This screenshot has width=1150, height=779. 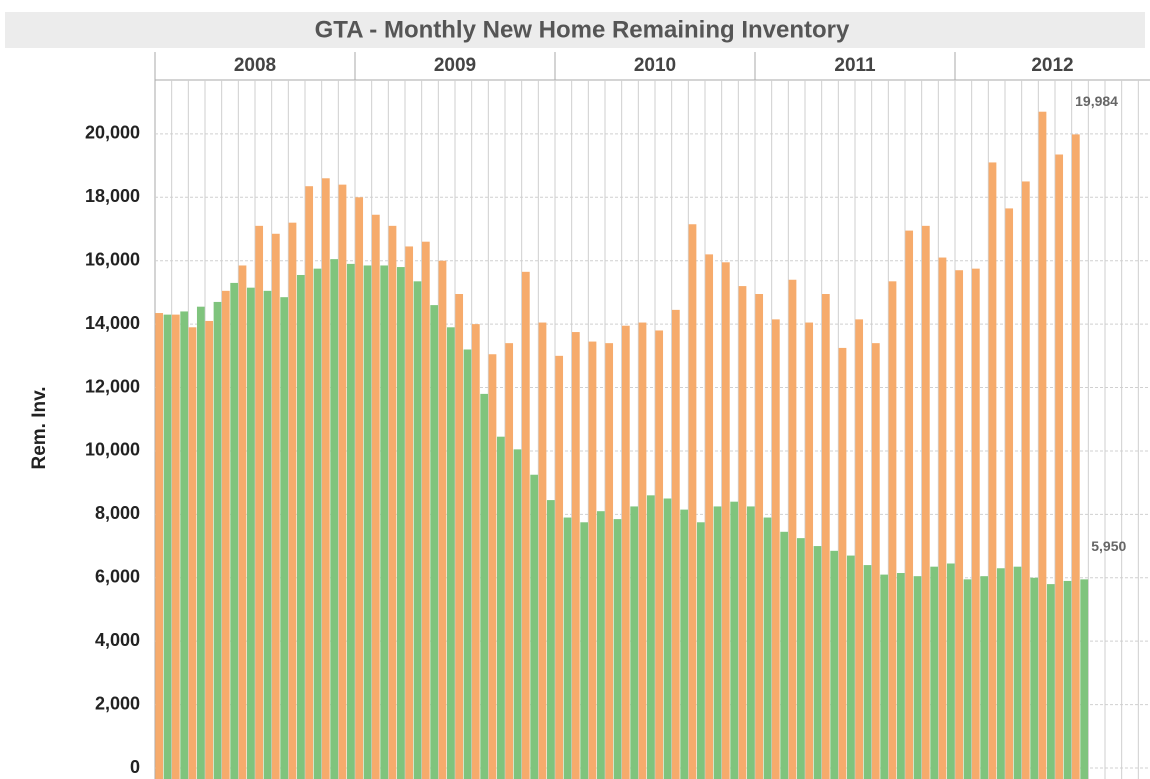 What do you see at coordinates (112, 133) in the screenshot?
I see `y-tick-label: 20,000` at bounding box center [112, 133].